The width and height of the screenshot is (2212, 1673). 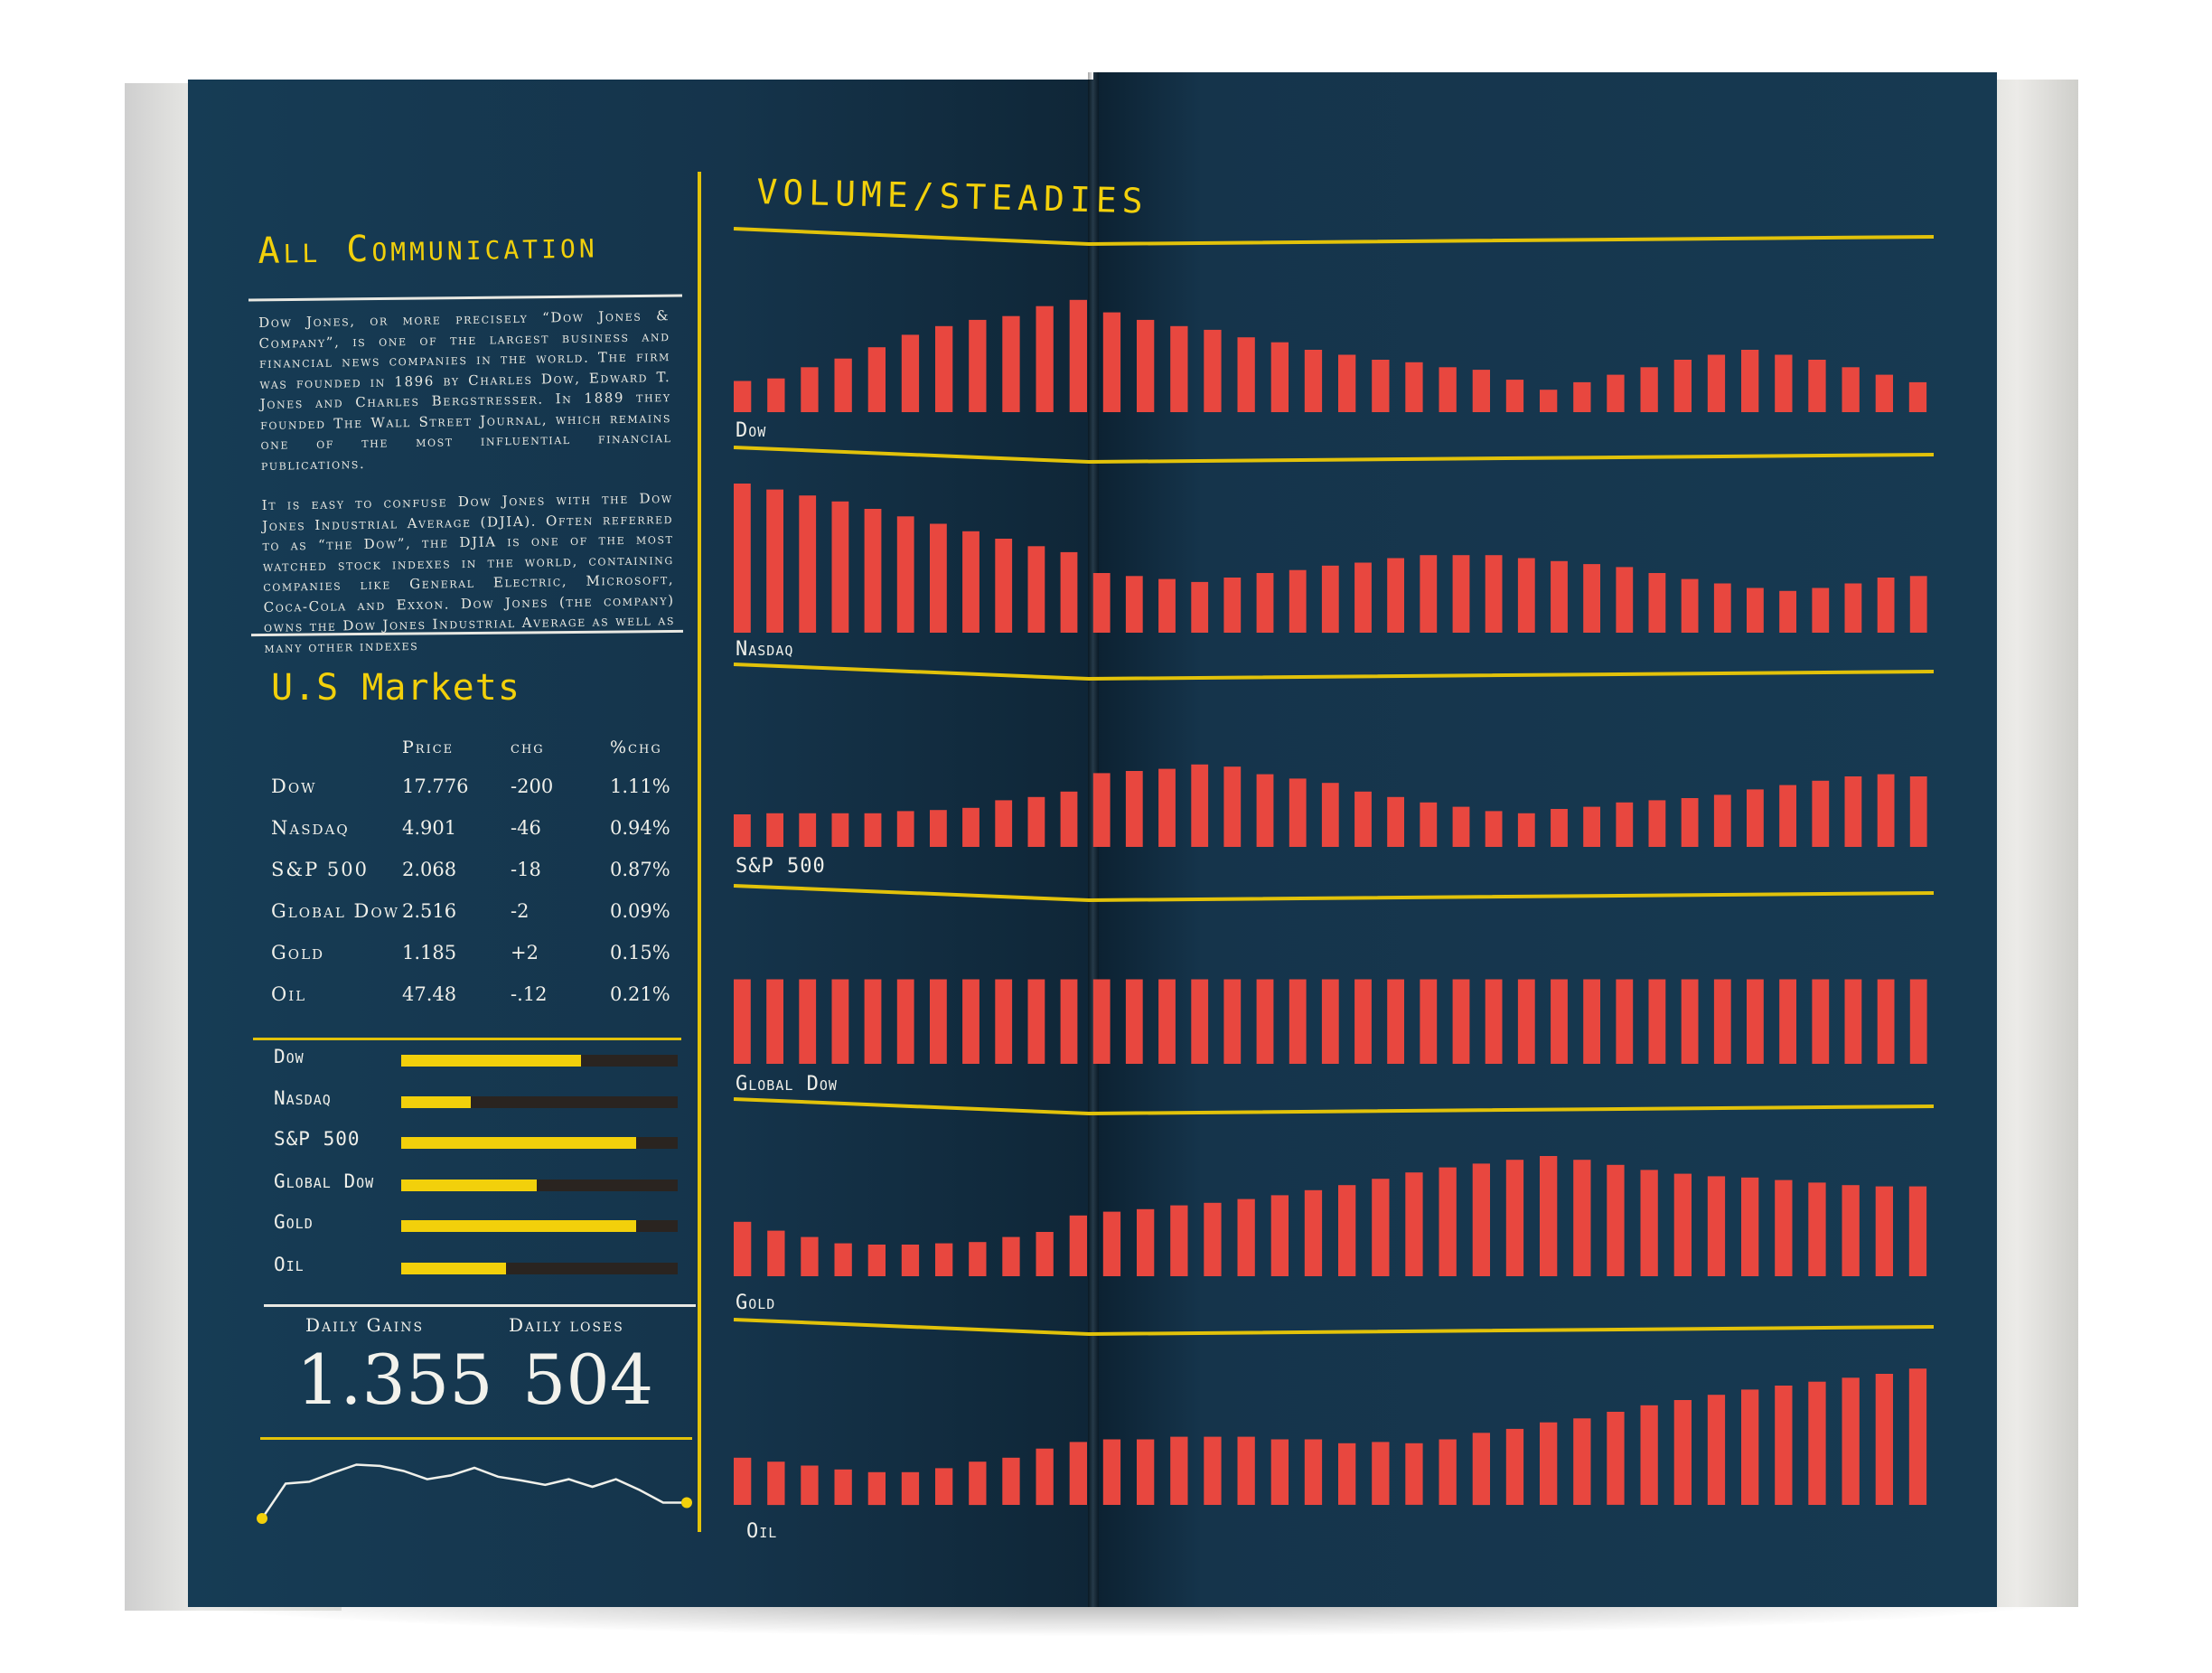 I want to click on bar-label: Global Dow, so click(x=324, y=1181).